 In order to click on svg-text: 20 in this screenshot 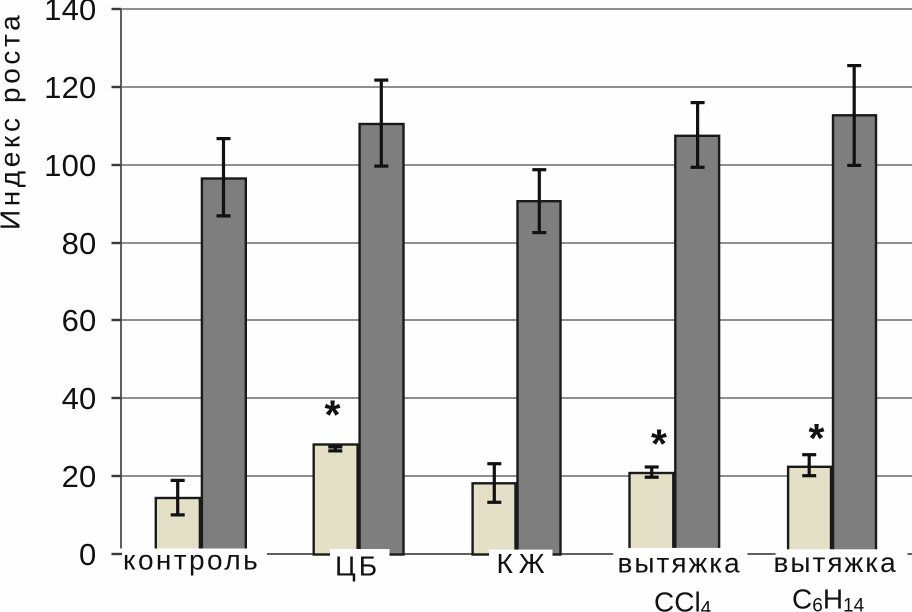, I will do `click(79, 476)`.